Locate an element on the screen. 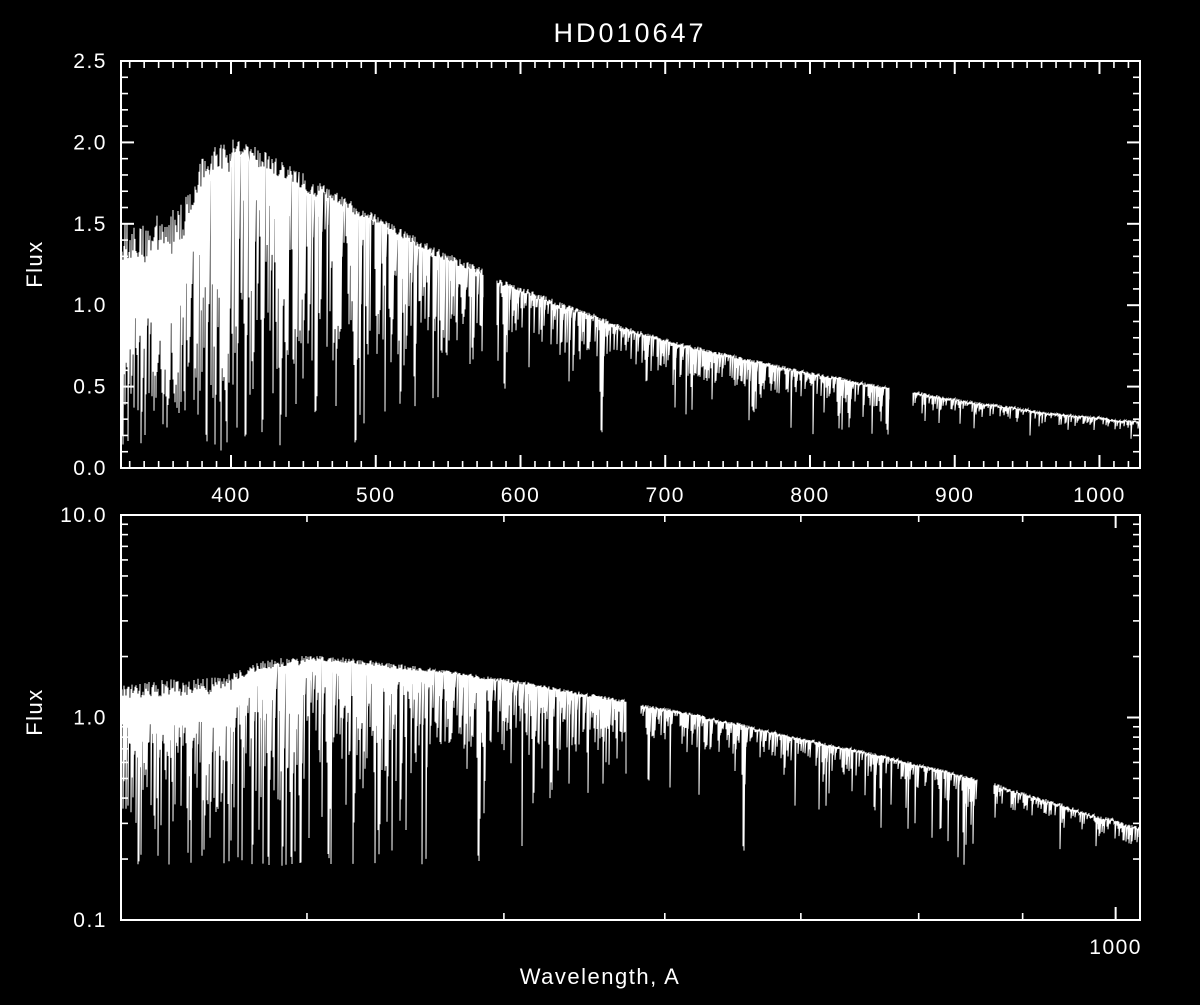  panel1-x-tick-label: 900 is located at coordinates (955, 495).